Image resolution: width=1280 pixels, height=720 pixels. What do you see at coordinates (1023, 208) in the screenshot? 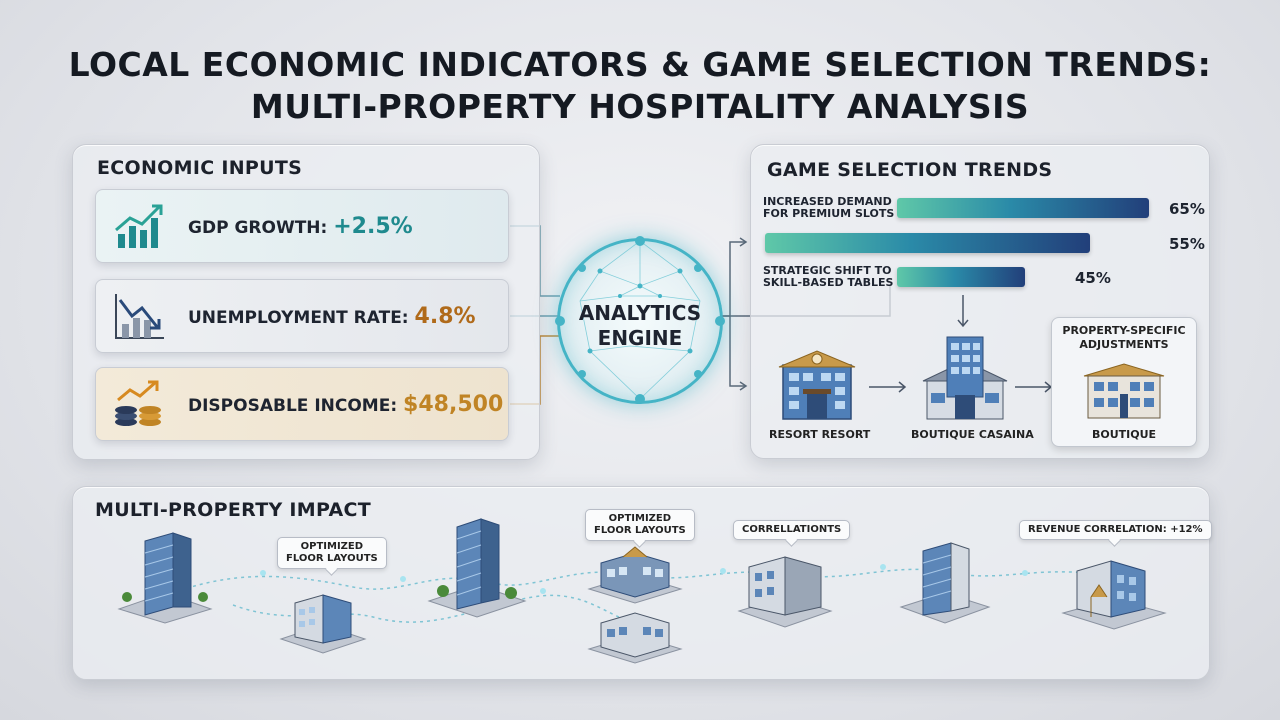
I see `bar-premium-slots` at bounding box center [1023, 208].